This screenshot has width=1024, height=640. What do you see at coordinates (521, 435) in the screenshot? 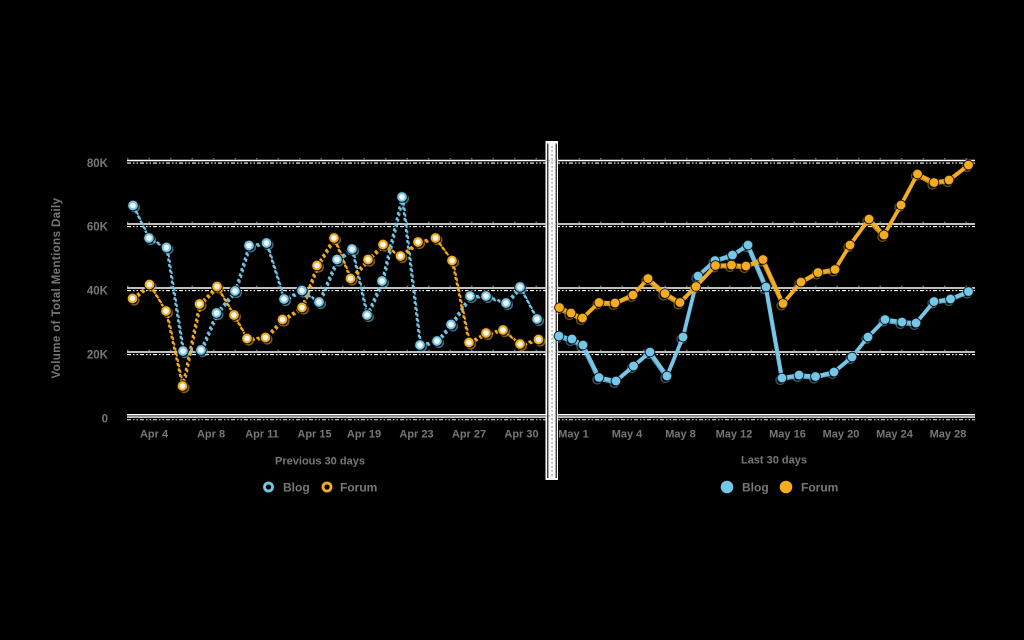
I see `svg-text: Apr 30` at bounding box center [521, 435].